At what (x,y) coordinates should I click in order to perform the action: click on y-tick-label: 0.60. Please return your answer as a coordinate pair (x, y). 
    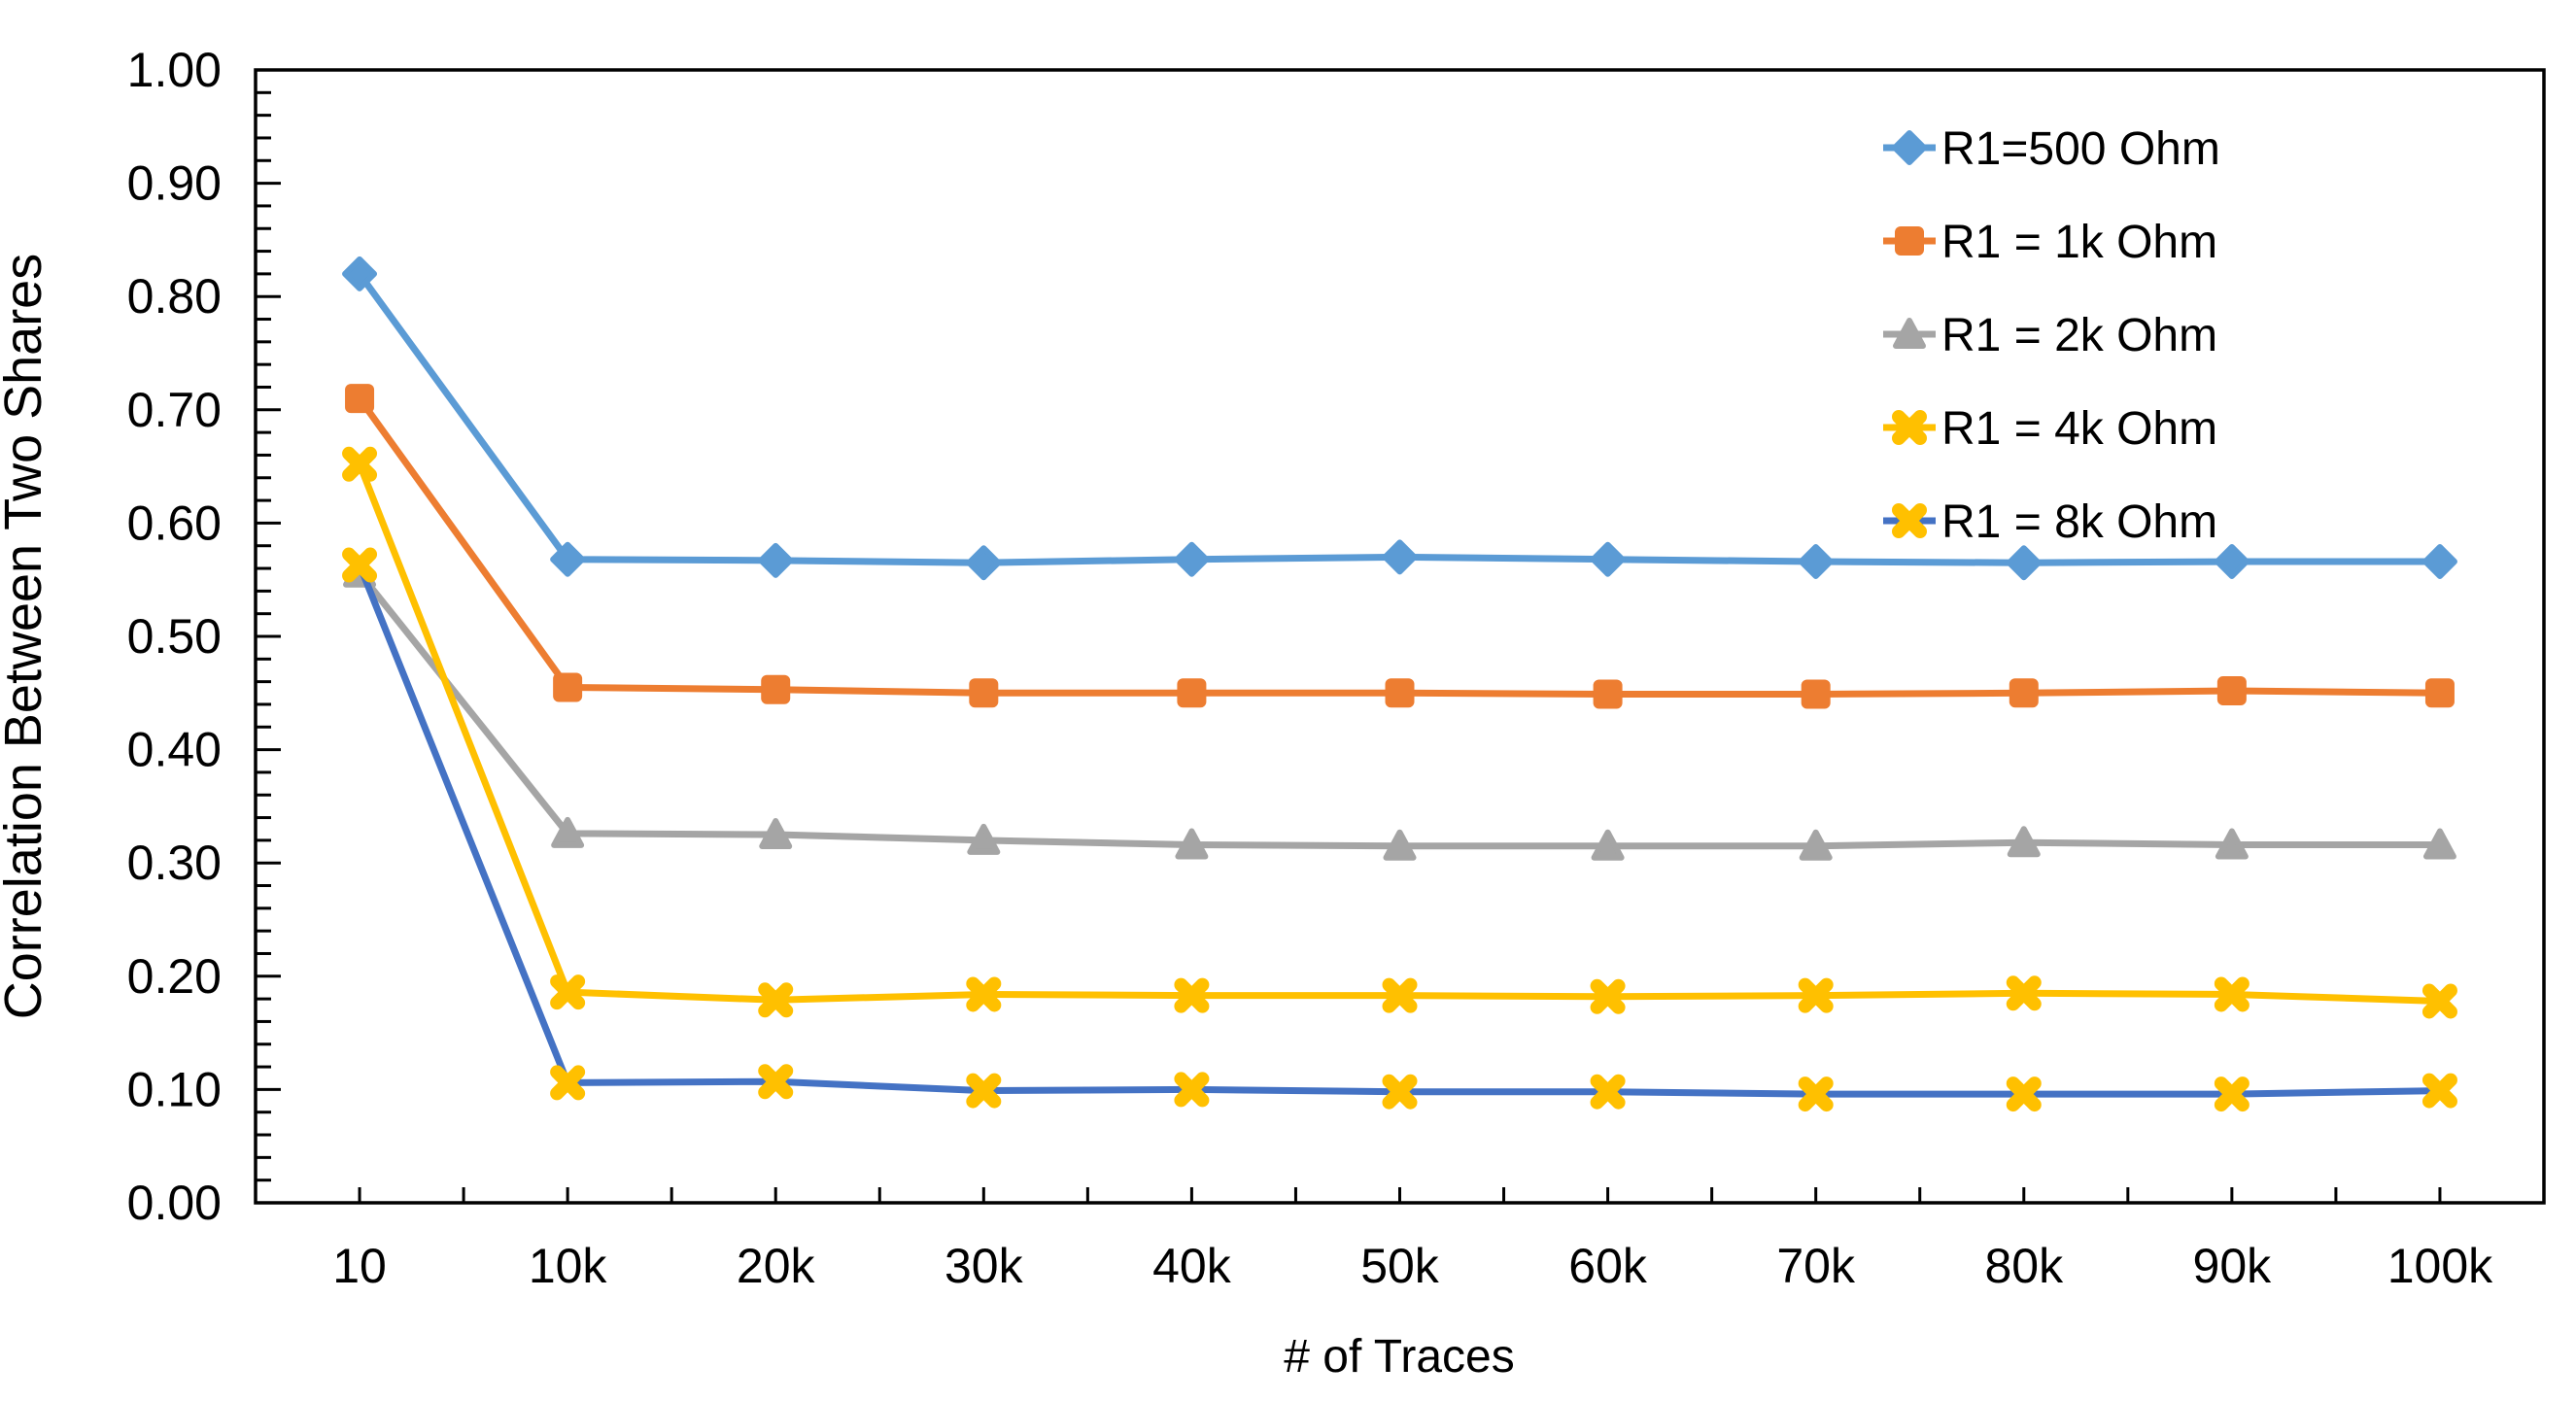
    Looking at the image, I should click on (174, 522).